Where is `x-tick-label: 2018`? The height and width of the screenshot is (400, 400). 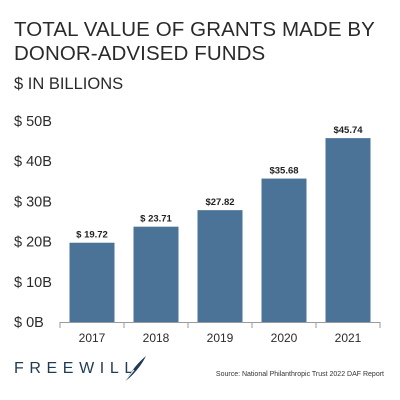
x-tick-label: 2018 is located at coordinates (156, 338).